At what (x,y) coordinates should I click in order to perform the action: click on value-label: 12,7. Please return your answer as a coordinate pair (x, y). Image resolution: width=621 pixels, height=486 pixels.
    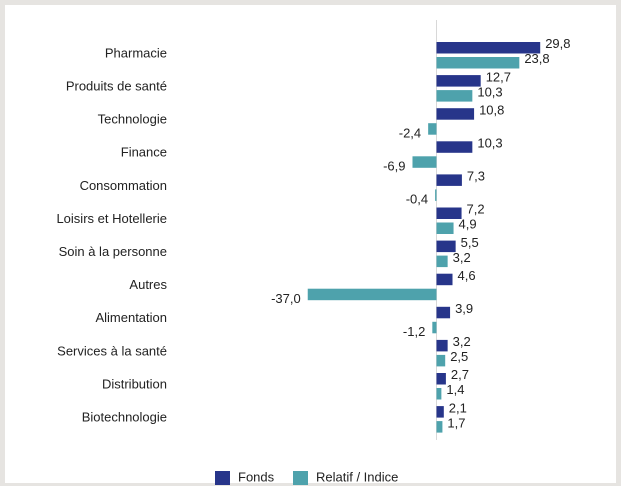
    Looking at the image, I should click on (498, 76).